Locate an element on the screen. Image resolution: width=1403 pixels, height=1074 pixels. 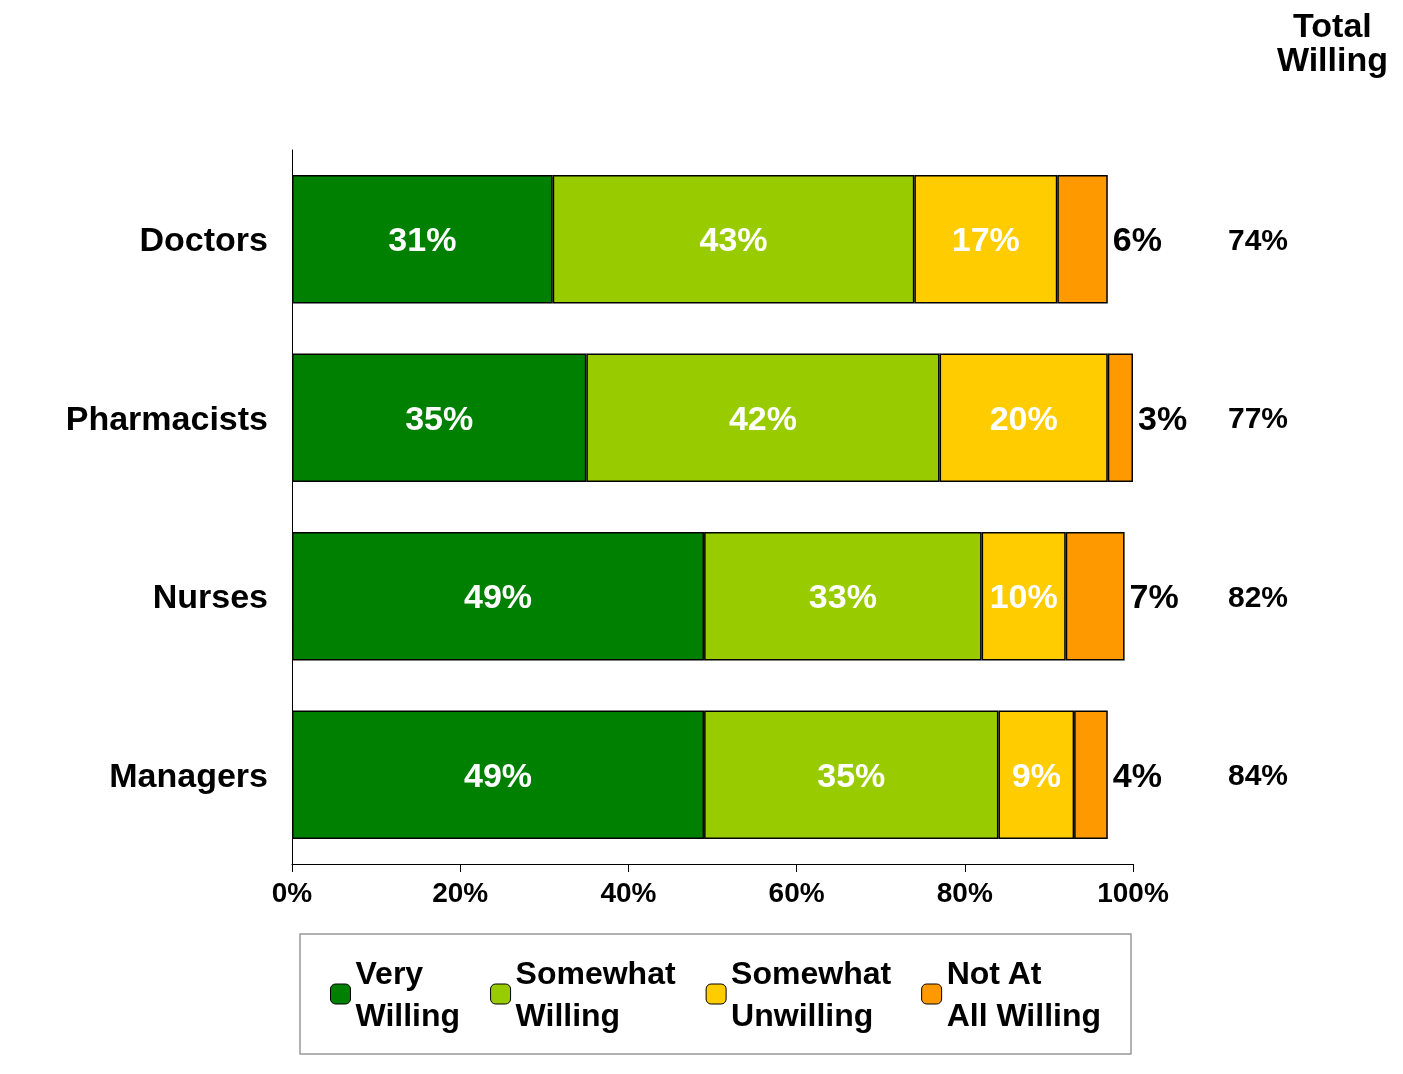
text: 84% is located at coordinates (1258, 775).